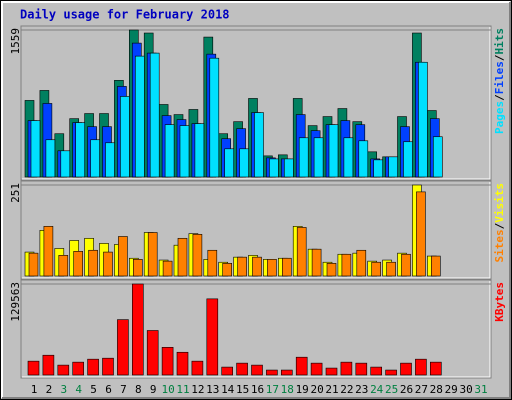 This screenshot has width=512, height=400. I want to click on x-tick-label: 22, so click(346, 389).